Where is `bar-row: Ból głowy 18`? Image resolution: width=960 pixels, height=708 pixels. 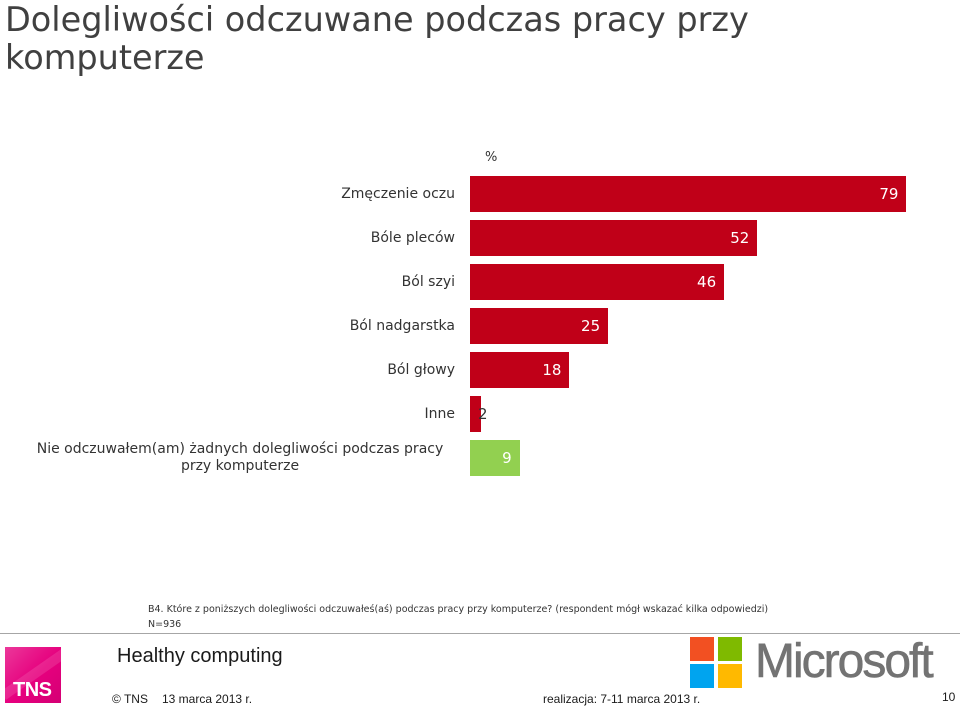
bar-row: Ból głowy 18 is located at coordinates (480, 374).